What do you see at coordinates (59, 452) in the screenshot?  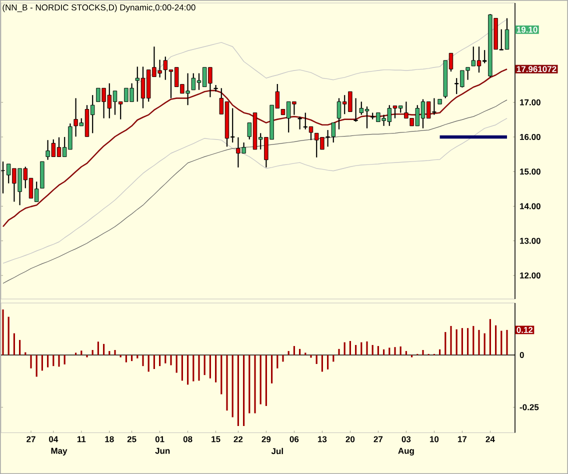 I see `text: May` at bounding box center [59, 452].